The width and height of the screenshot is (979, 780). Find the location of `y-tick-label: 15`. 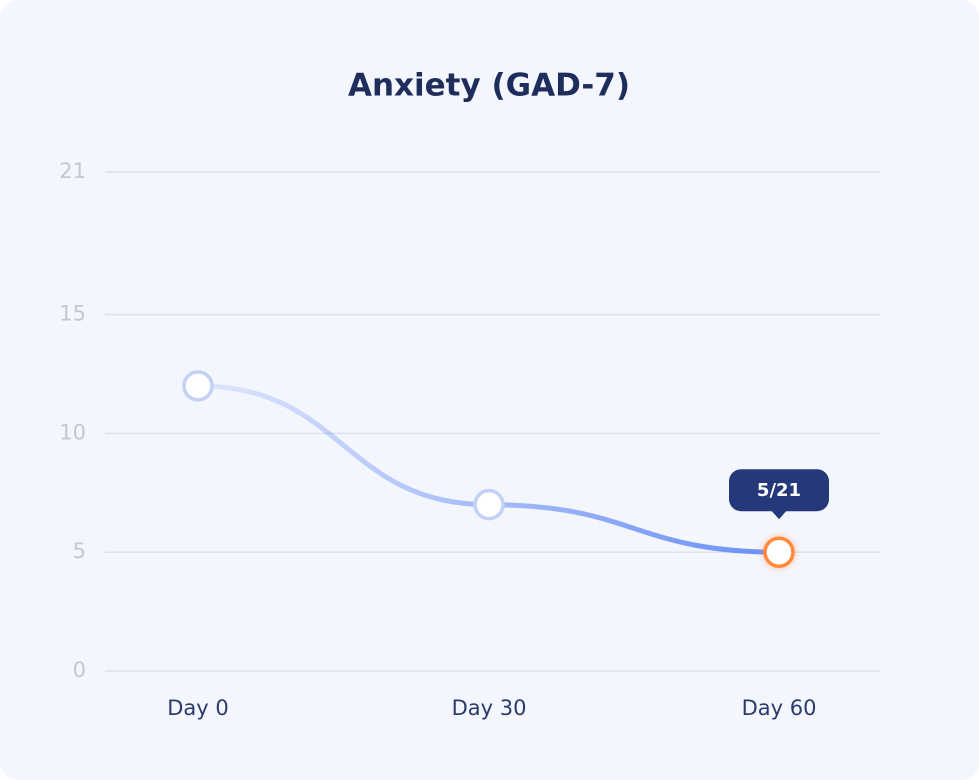

y-tick-label: 15 is located at coordinates (72, 314).